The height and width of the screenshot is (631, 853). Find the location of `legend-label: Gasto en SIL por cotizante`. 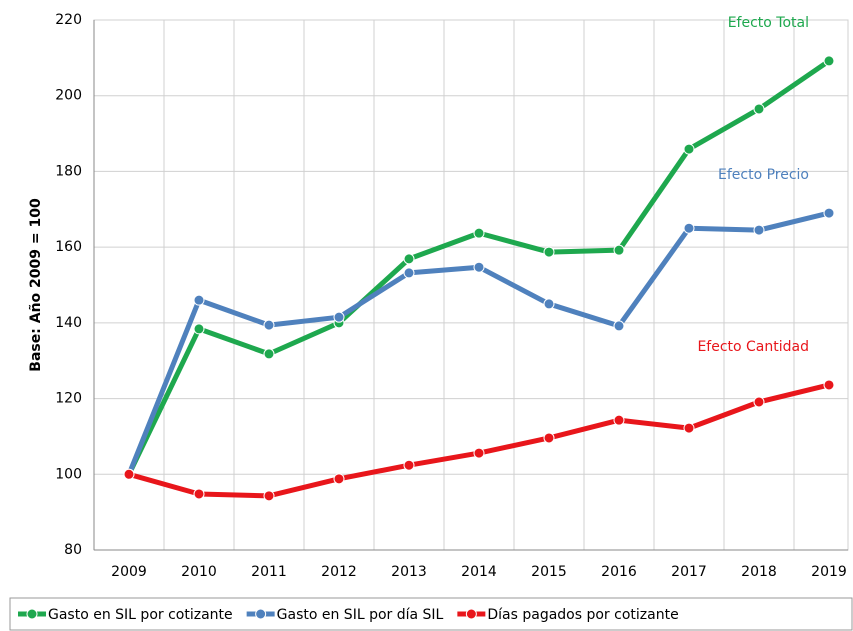

legend-label: Gasto en SIL por cotizante is located at coordinates (140, 615).